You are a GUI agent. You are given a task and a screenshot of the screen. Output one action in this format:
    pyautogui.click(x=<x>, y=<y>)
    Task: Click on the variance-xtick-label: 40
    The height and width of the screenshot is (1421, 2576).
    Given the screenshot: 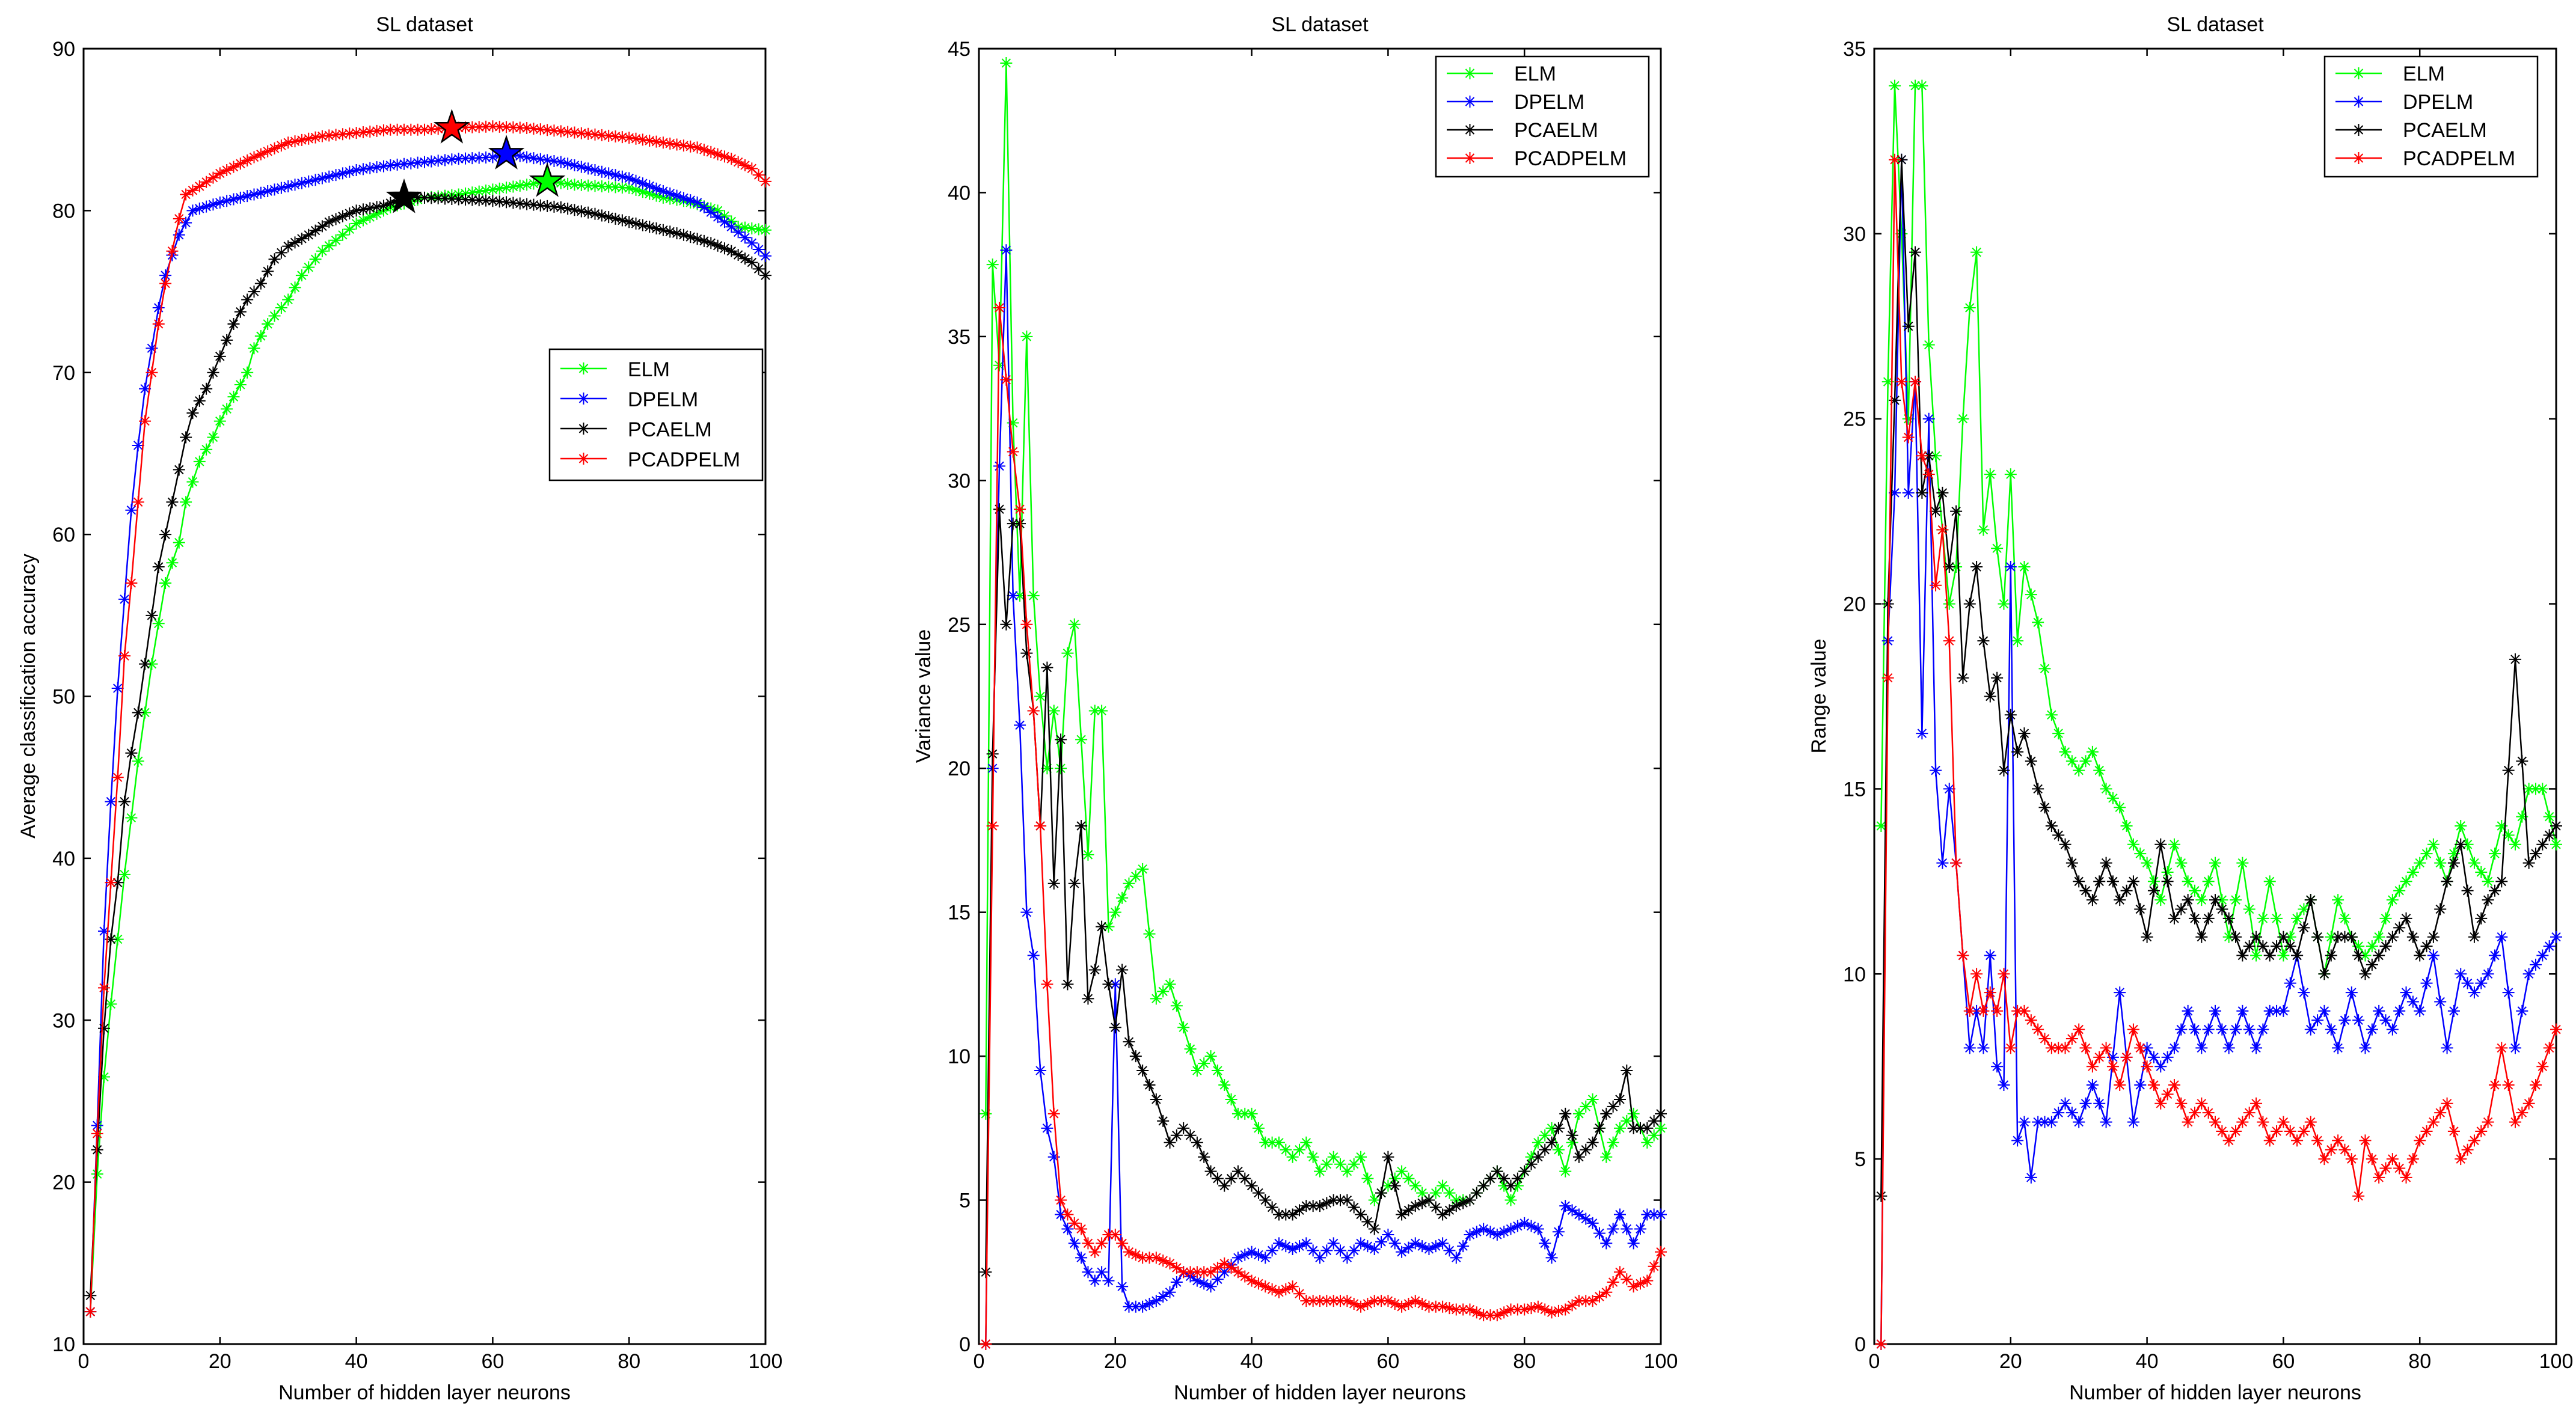 What is the action you would take?
    pyautogui.click(x=1251, y=1361)
    